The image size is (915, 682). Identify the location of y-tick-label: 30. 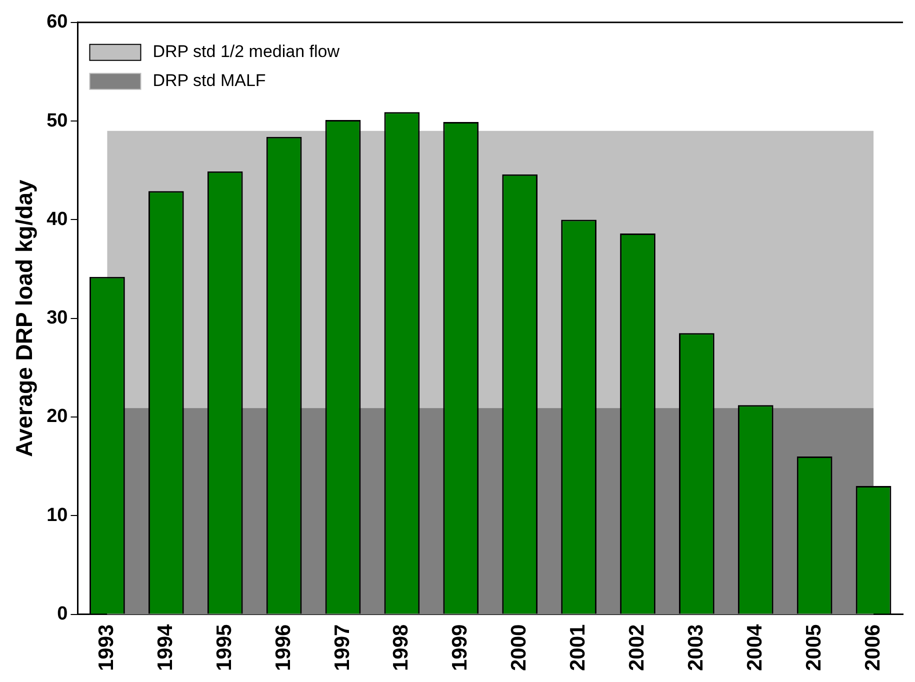
(57, 318).